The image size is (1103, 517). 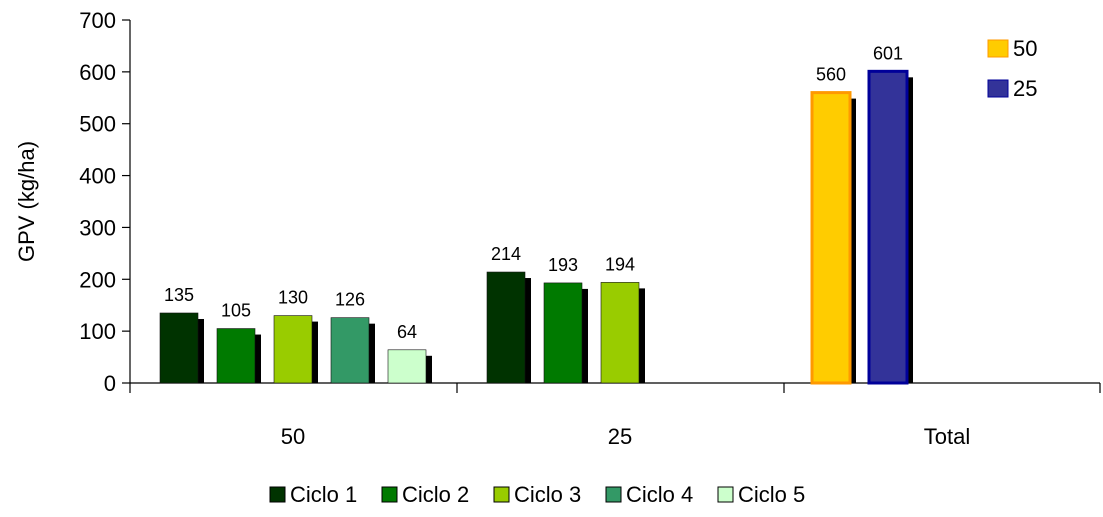 I want to click on legend-label: Ciclo 4, so click(x=659, y=494).